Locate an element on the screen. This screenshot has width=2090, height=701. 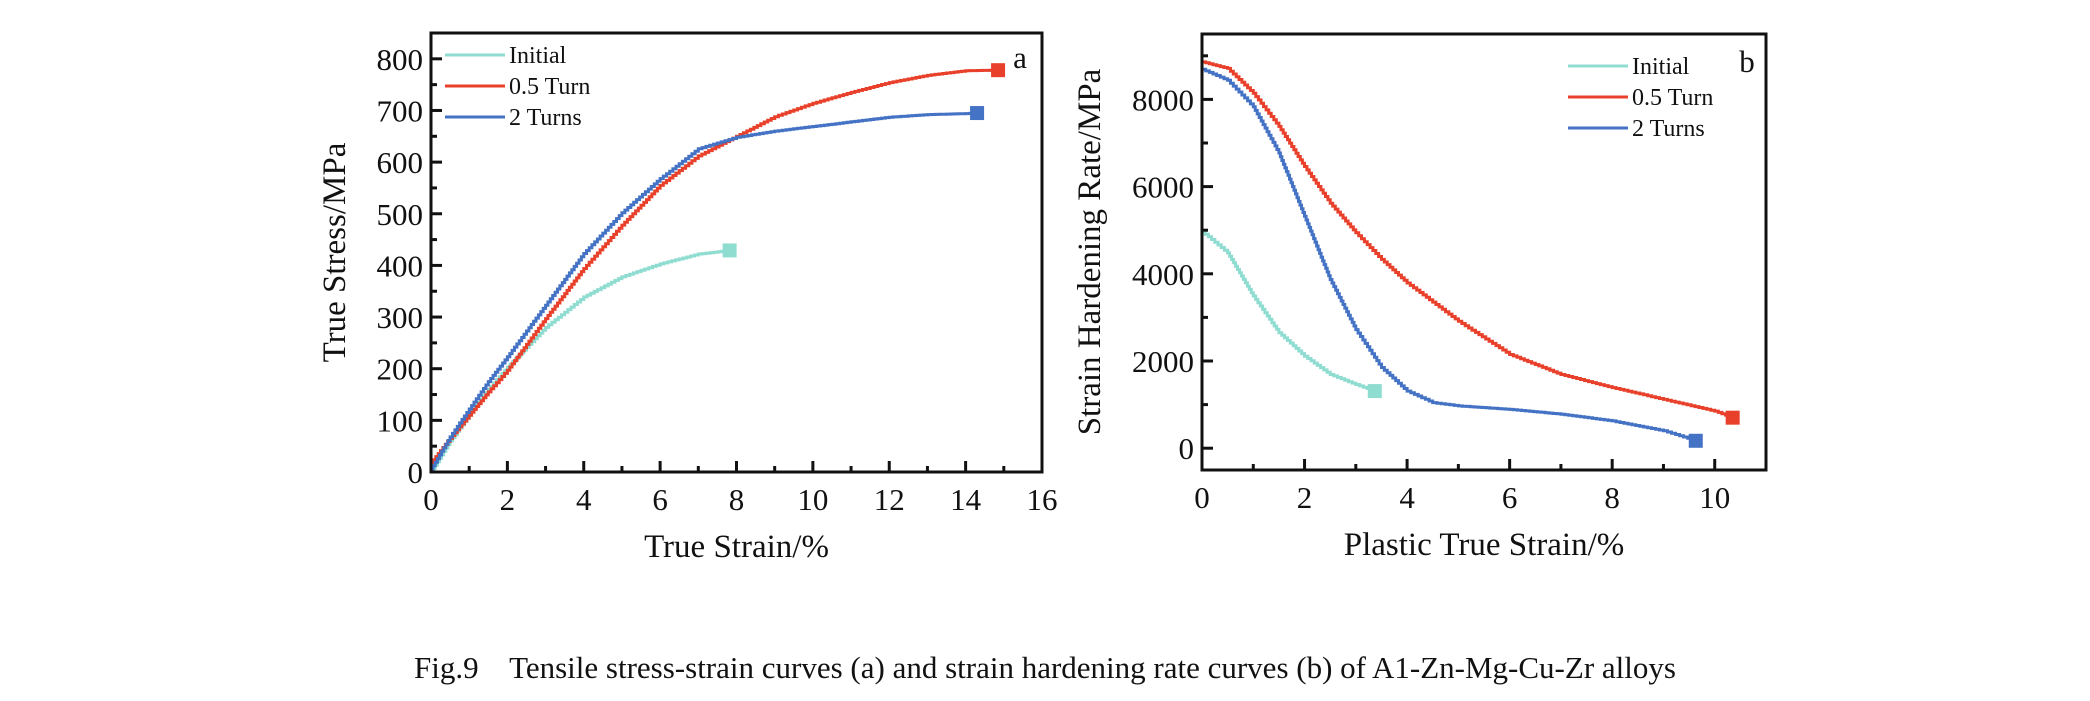
y-axis-label: True Stress/MPa is located at coordinates (335, 252).